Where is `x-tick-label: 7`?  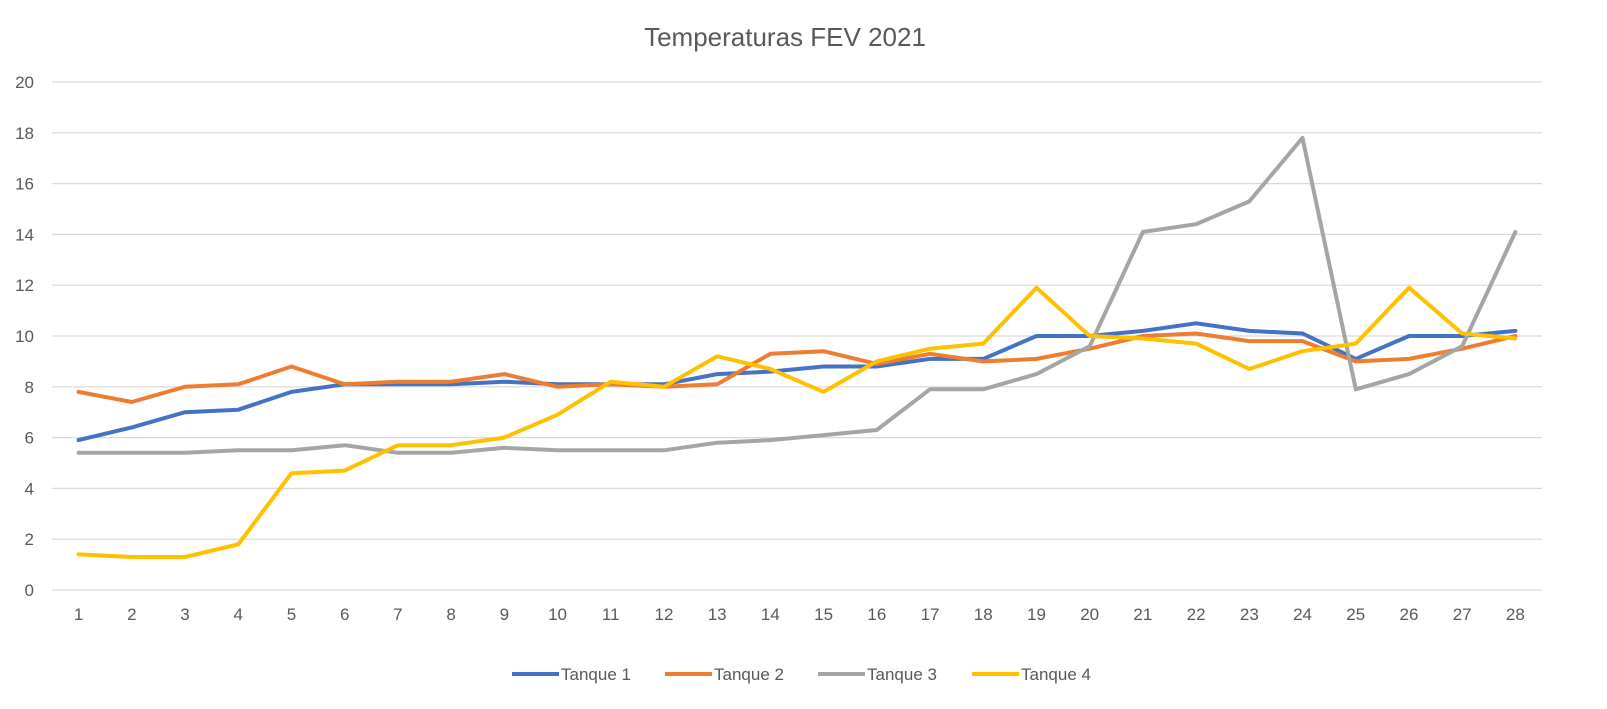 x-tick-label: 7 is located at coordinates (397, 614).